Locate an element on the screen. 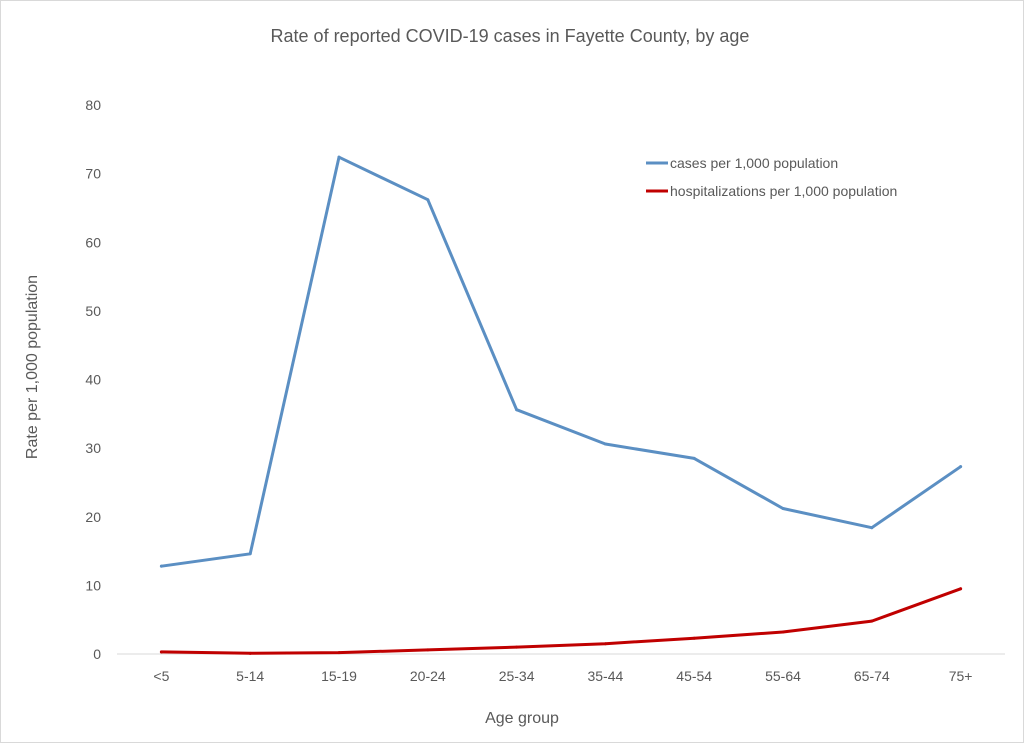  y-tick-label: 70 is located at coordinates (93, 174).